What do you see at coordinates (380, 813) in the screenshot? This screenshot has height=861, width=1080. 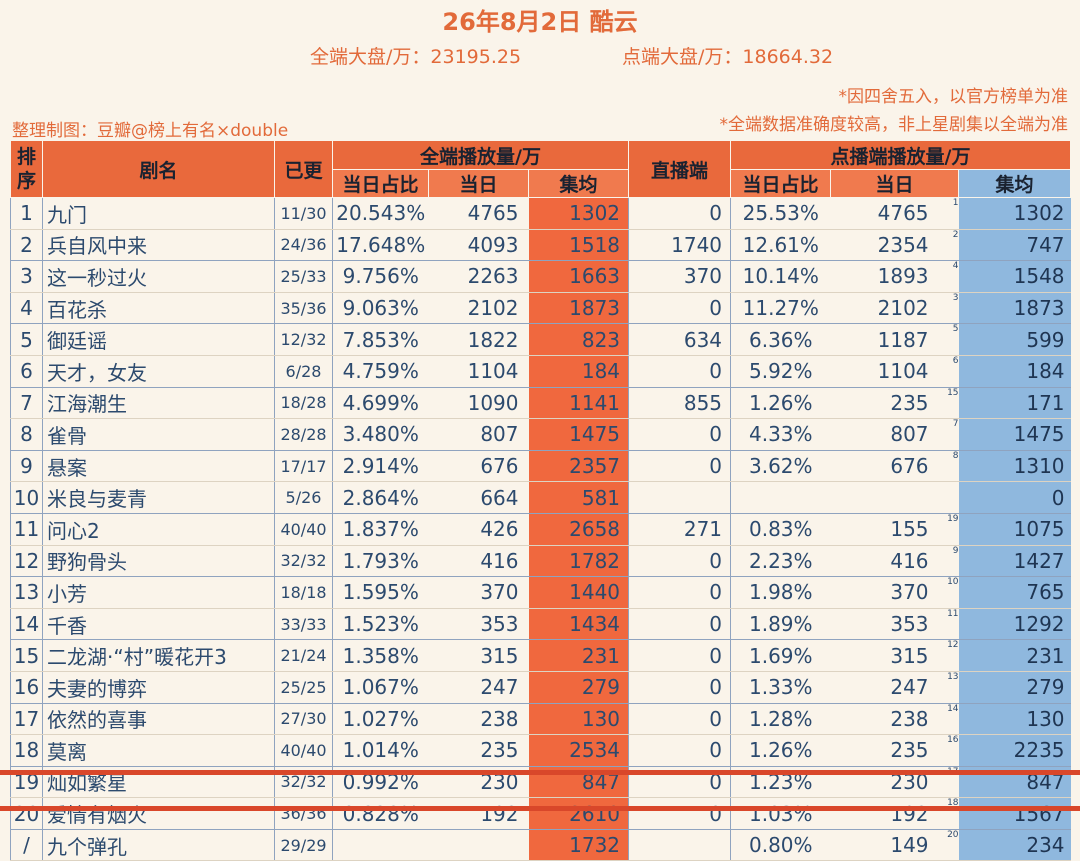 I see `daily-share: 0.828%` at bounding box center [380, 813].